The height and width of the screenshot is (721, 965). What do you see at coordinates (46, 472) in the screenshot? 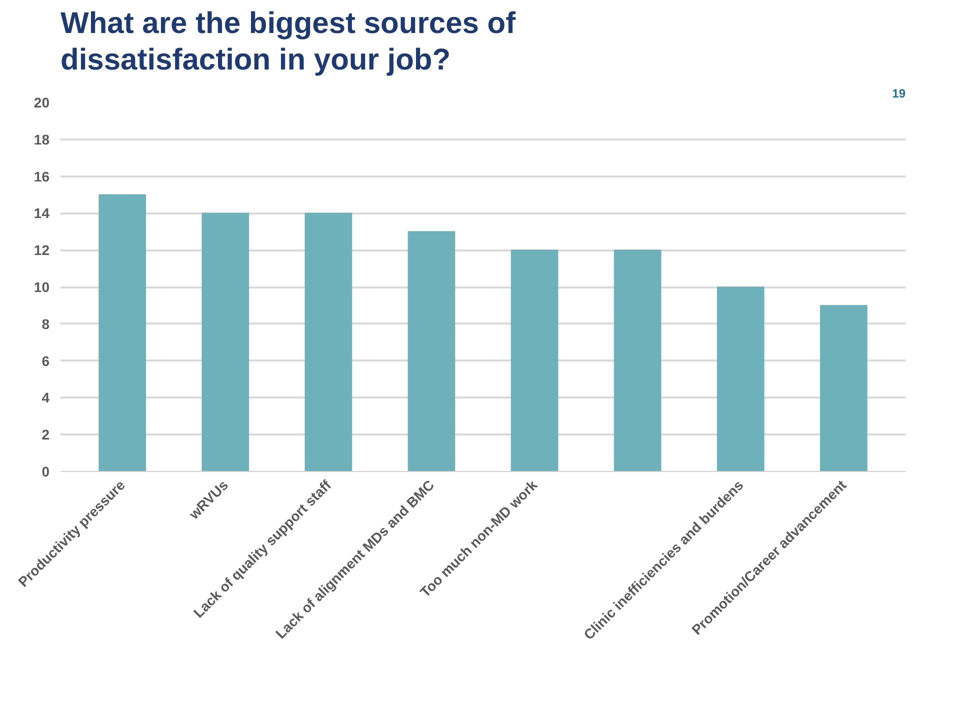
I see `y-tick-label: 0` at bounding box center [46, 472].